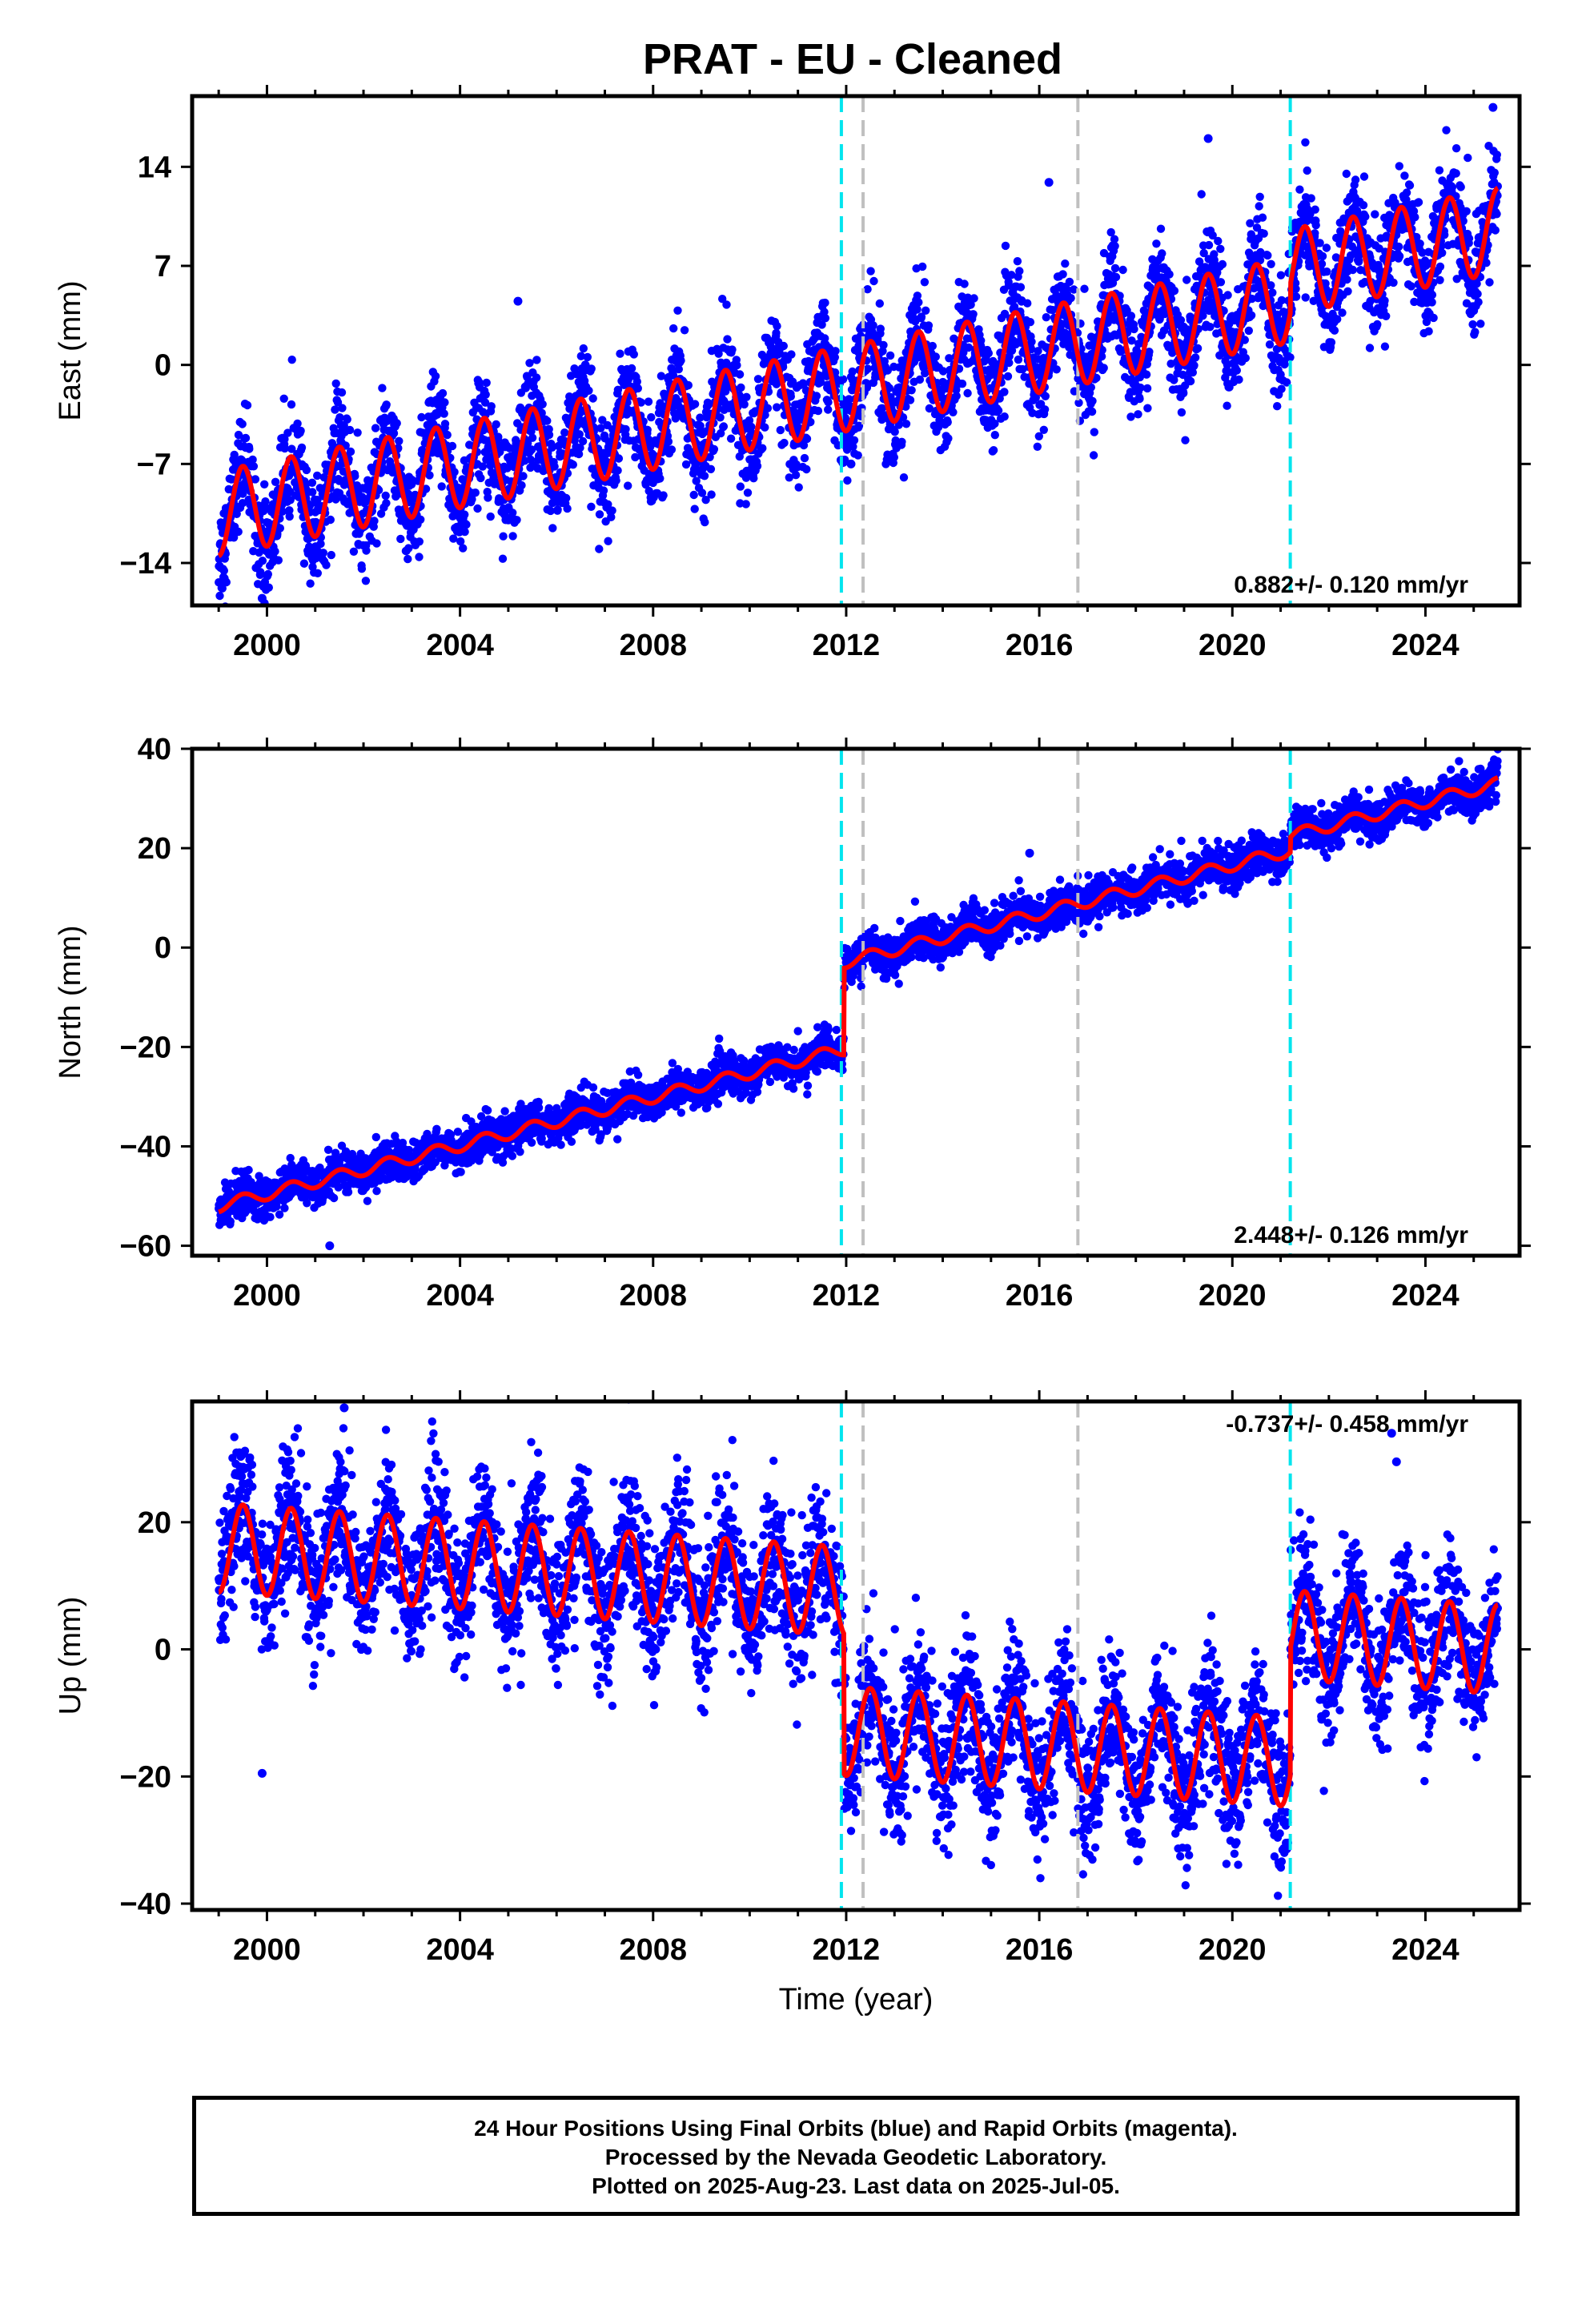 The width and height of the screenshot is (1582, 2324). What do you see at coordinates (460, 645) in the screenshot?
I see `x-tick-label: 2004` at bounding box center [460, 645].